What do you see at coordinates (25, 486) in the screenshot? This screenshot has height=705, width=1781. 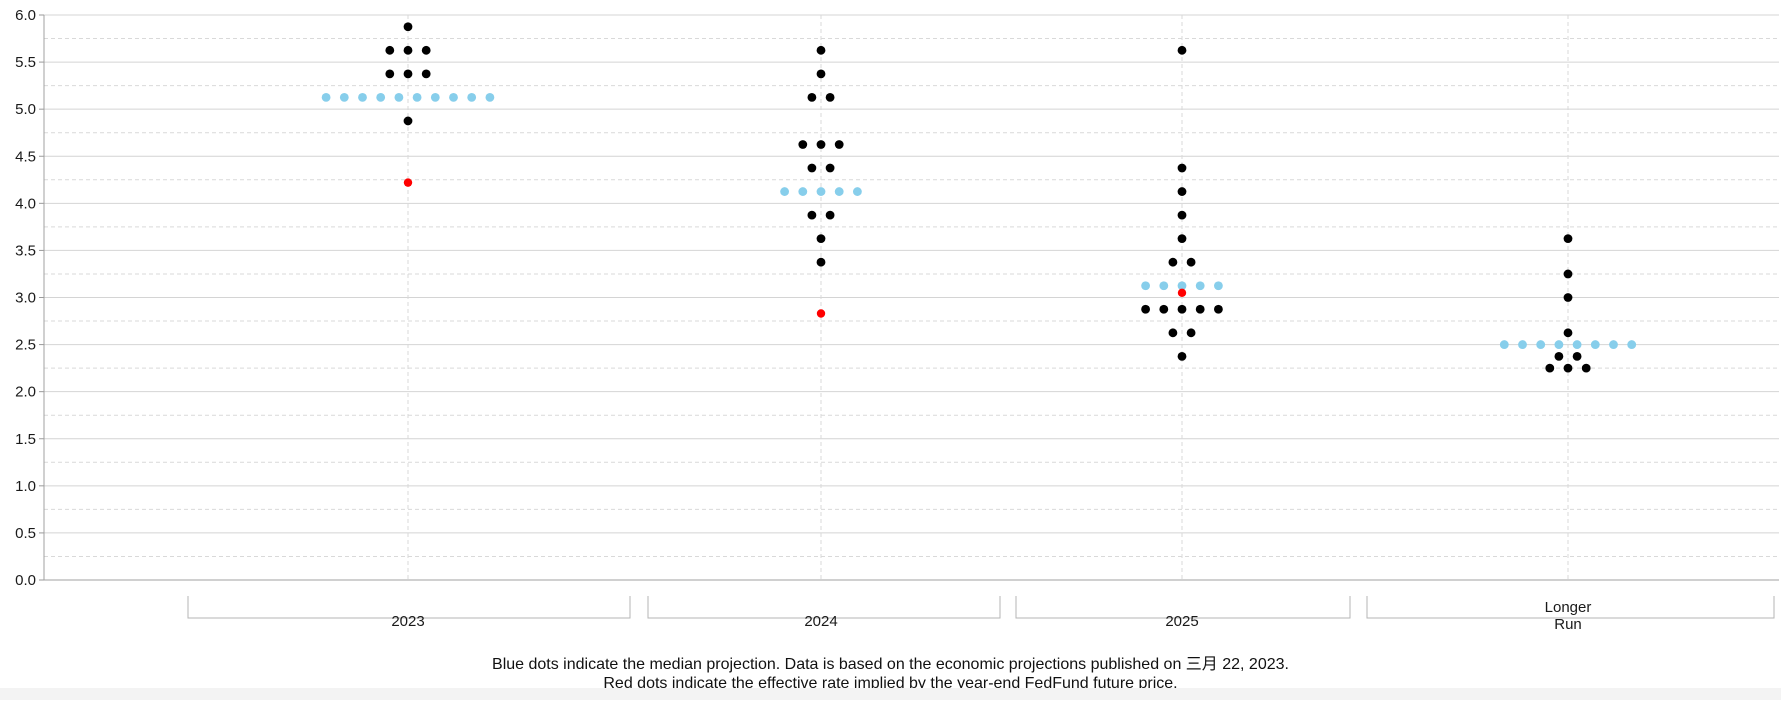 I see `y-tick-label: 1.0` at bounding box center [25, 486].